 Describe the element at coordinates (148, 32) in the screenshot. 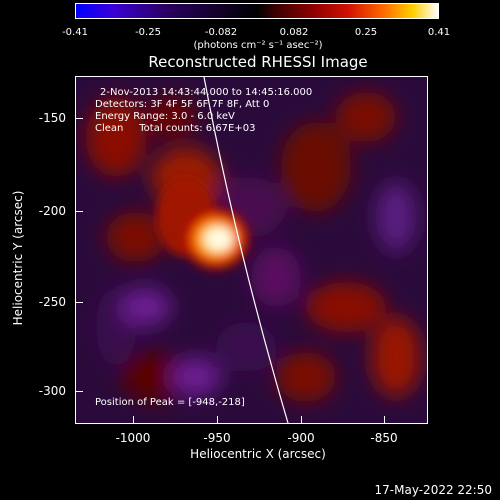

I see `colorbar-tick-label: -0.25` at that location.